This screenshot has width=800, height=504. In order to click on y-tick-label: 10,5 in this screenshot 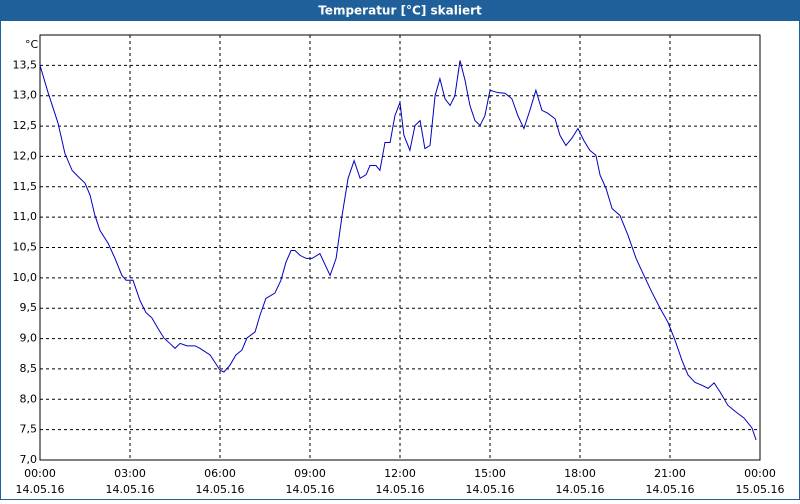, I will do `click(25, 247)`.